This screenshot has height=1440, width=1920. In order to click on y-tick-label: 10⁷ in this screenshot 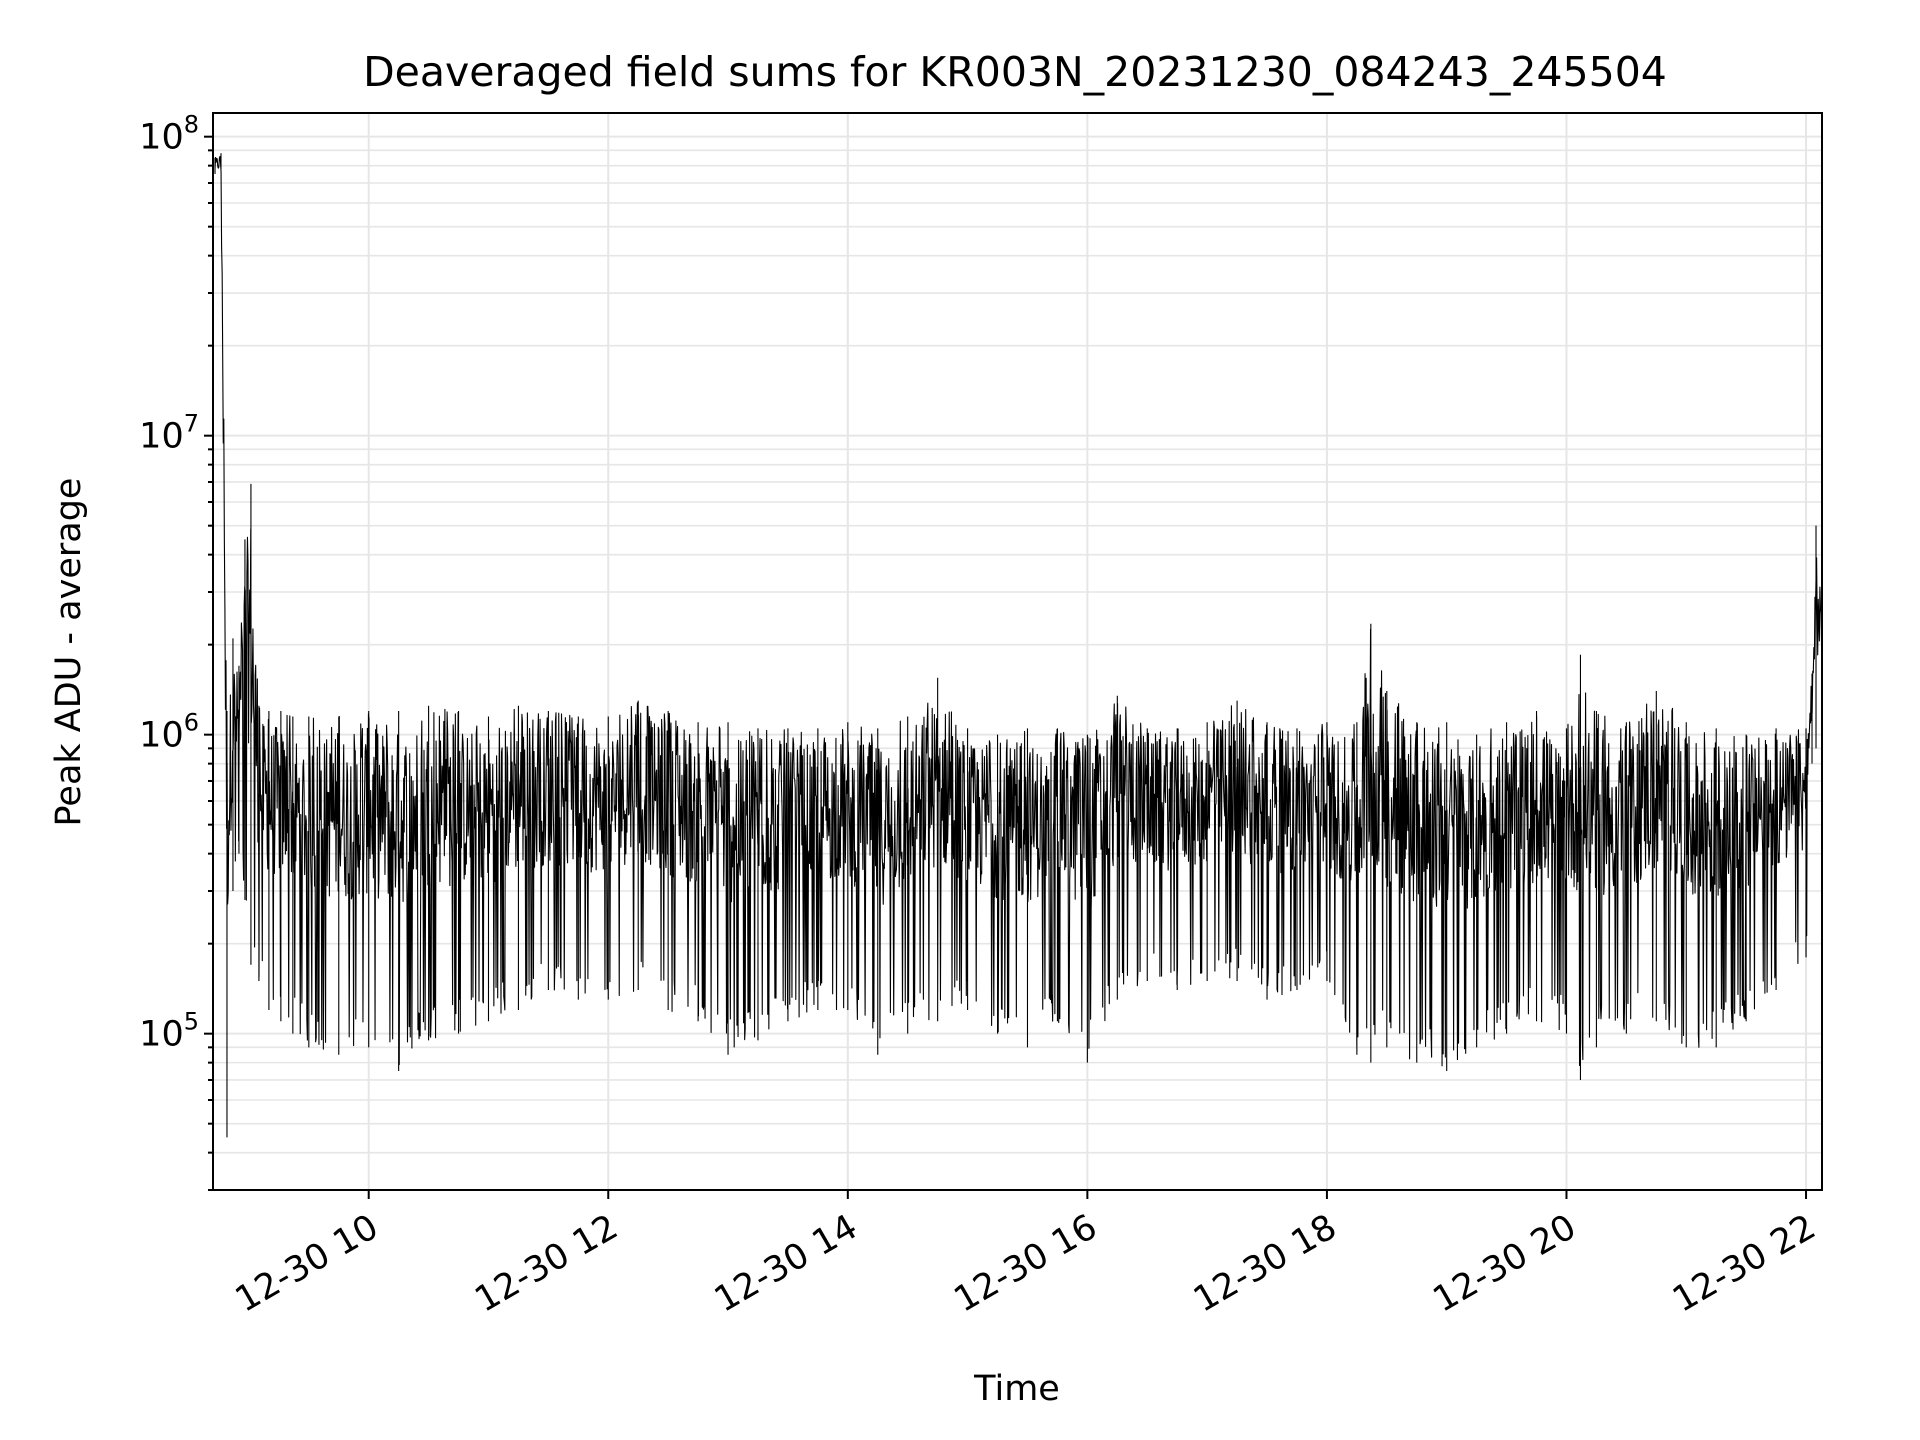, I will do `click(169, 433)`.